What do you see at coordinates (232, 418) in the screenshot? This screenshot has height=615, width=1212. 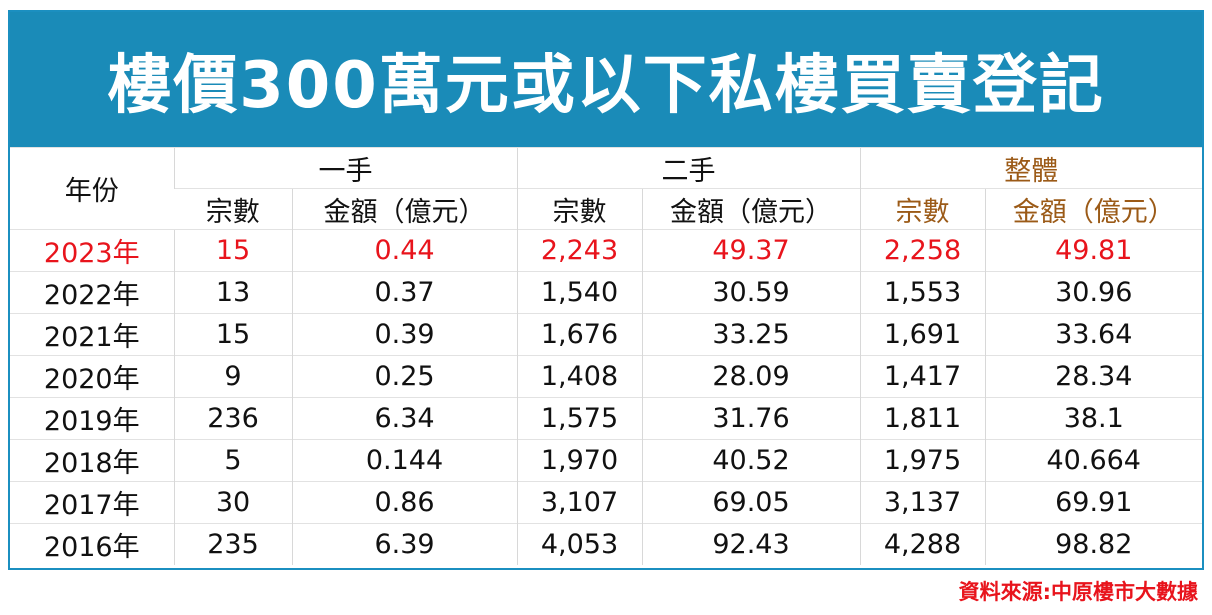 I see `value-cell: 236` at bounding box center [232, 418].